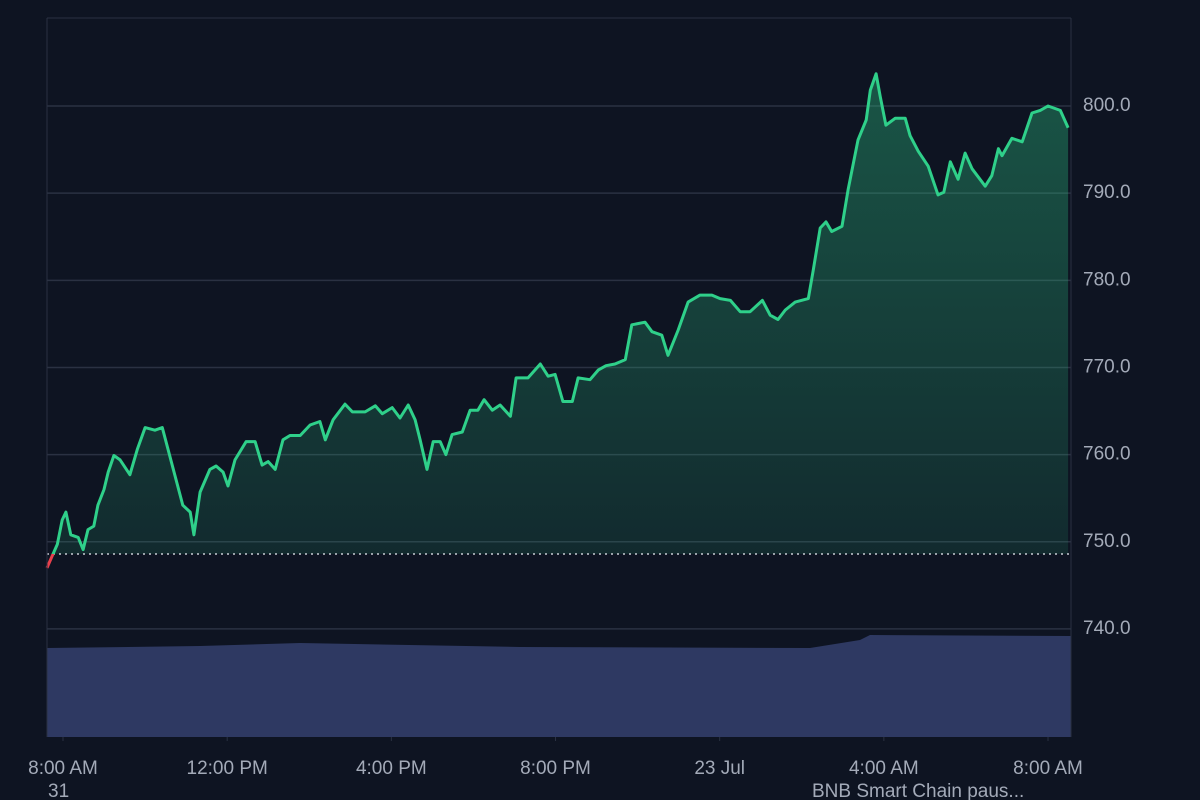  What do you see at coordinates (391, 768) in the screenshot?
I see `x-tick-label: 4:00 PM` at bounding box center [391, 768].